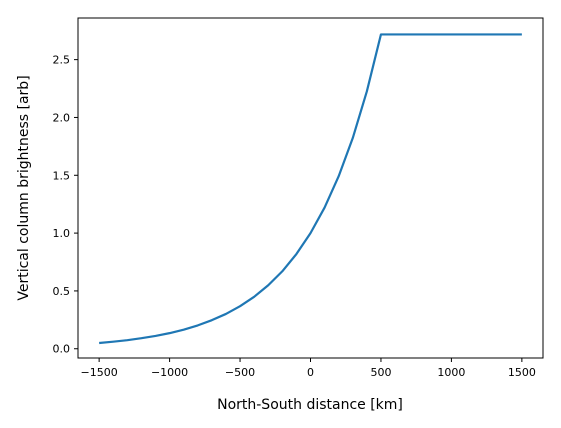  What do you see at coordinates (310, 372) in the screenshot?
I see `x-tick-label: 0` at bounding box center [310, 372].